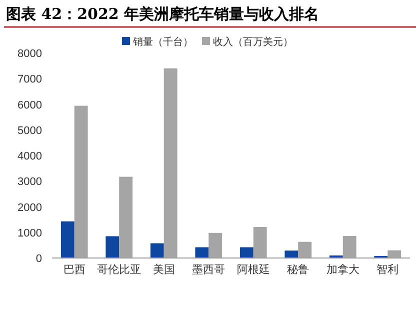 This screenshot has width=420, height=320. What do you see at coordinates (209, 270) in the screenshot?
I see `x-tick-label: 墨西哥` at bounding box center [209, 270].